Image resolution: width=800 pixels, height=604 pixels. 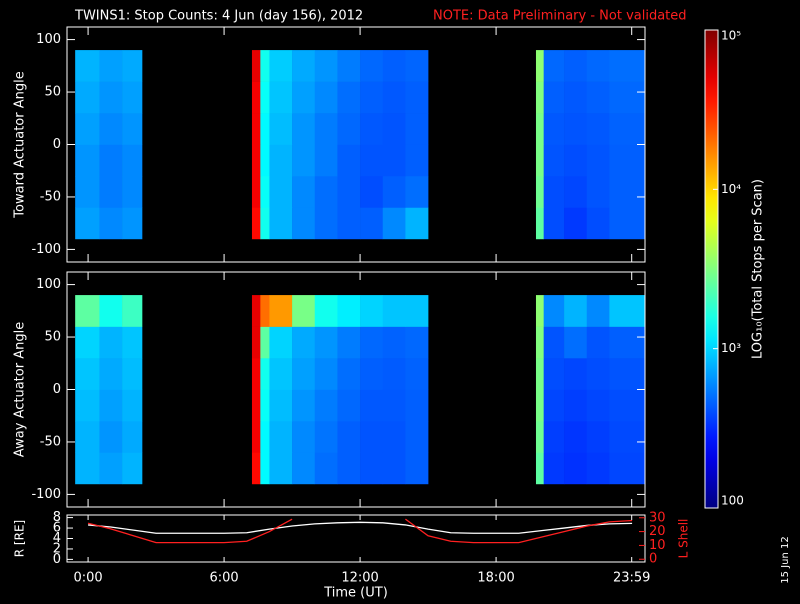 I want to click on y-tick-label: 50, so click(x=52, y=337).